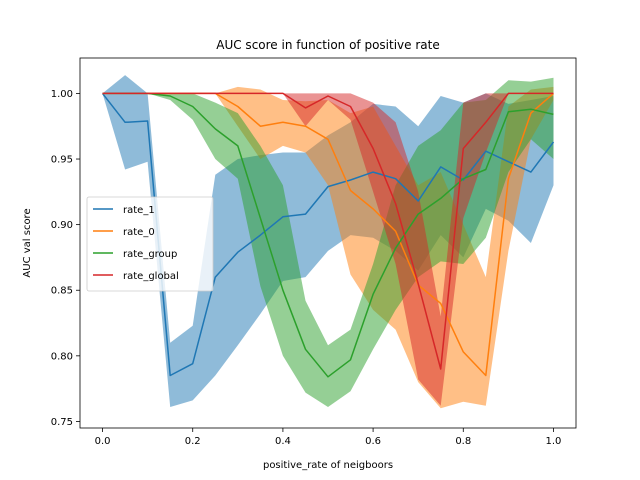 The image size is (640, 480). I want to click on y-tick-label: 0.85, so click(62, 291).